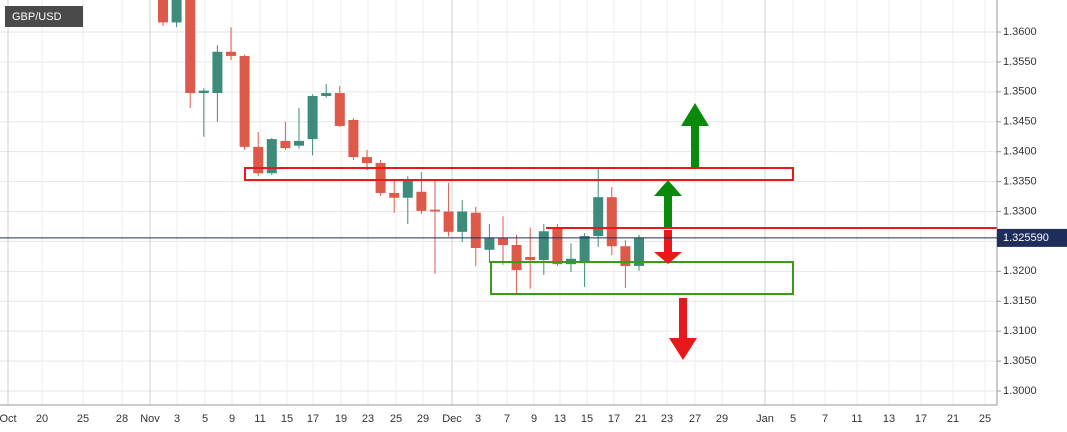 The width and height of the screenshot is (1067, 432). What do you see at coordinates (1020, 391) in the screenshot?
I see `y-tick-label: 1.3000` at bounding box center [1020, 391].